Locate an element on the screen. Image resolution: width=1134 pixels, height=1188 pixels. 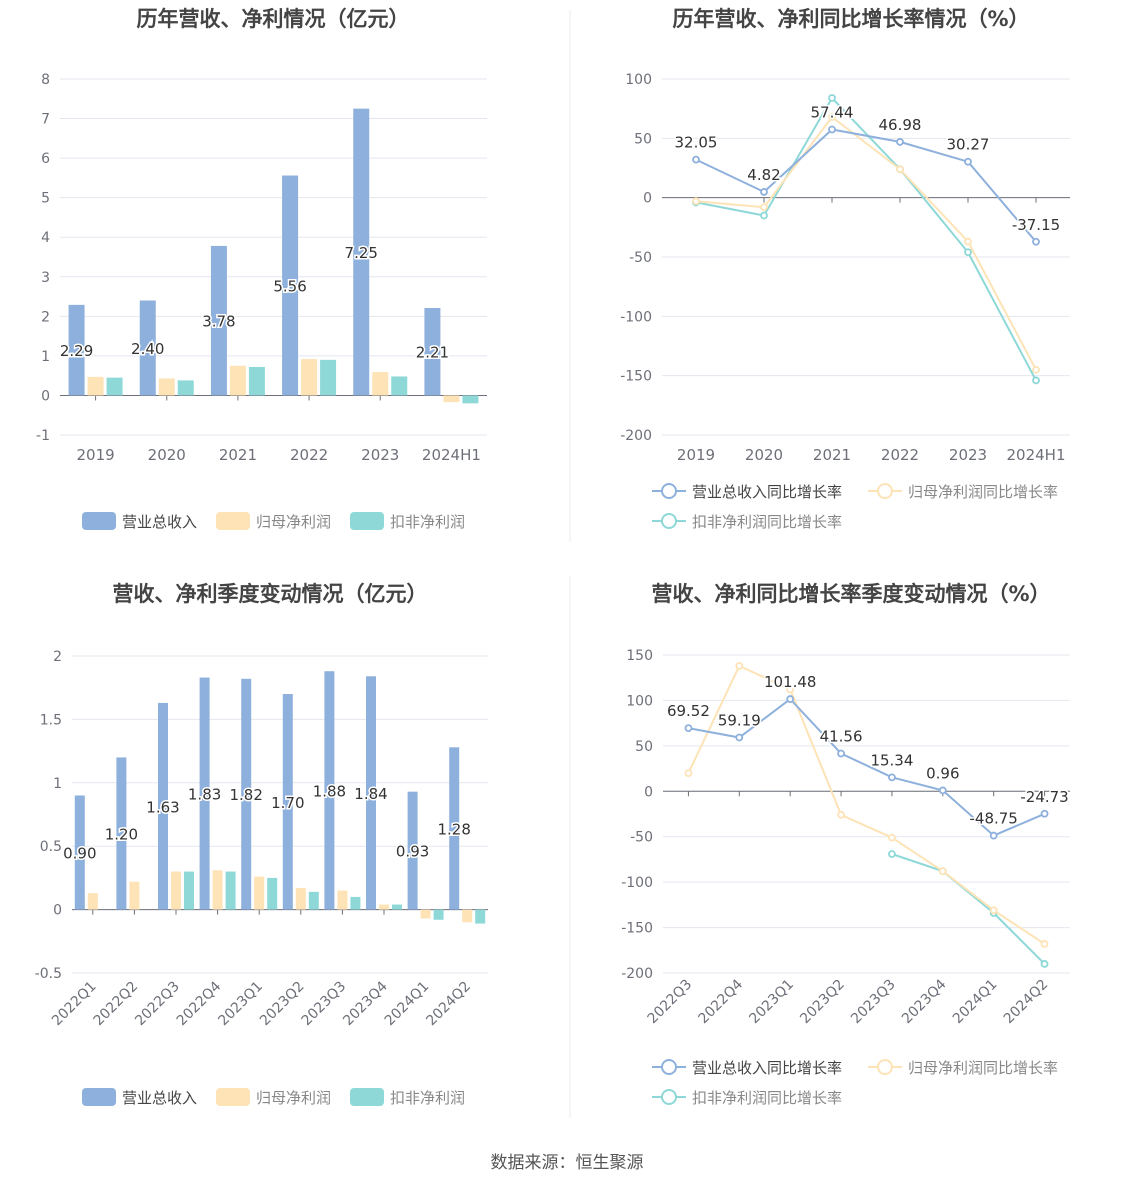
x-tick-label: 2023 is located at coordinates (380, 455).